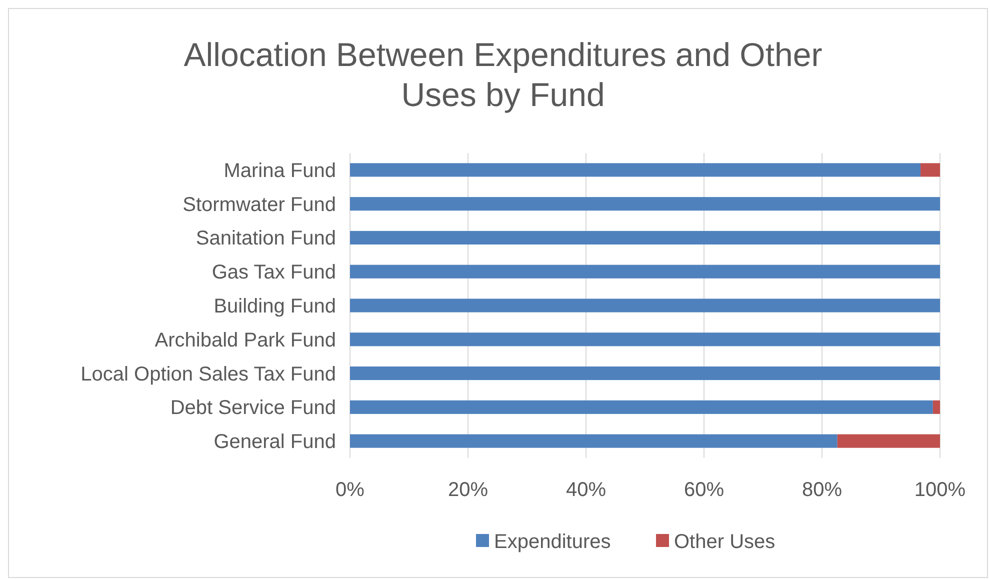 The width and height of the screenshot is (990, 579). Describe the element at coordinates (468, 490) in the screenshot. I see `x-tick-label: 20%` at that location.